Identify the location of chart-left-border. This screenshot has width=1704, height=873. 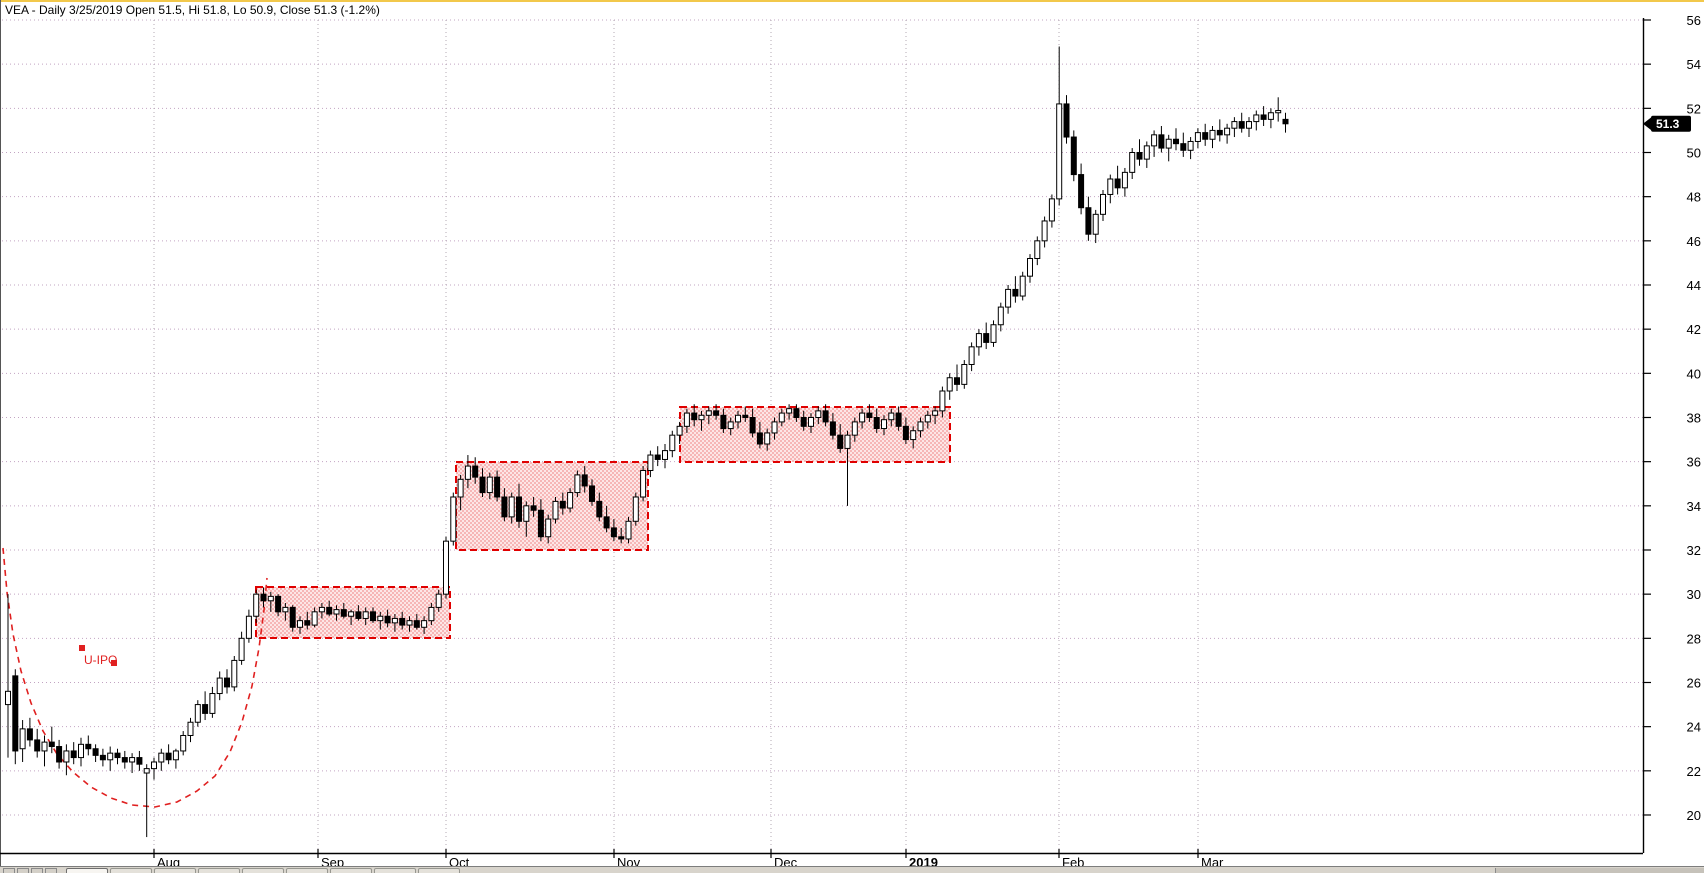
(0, 433).